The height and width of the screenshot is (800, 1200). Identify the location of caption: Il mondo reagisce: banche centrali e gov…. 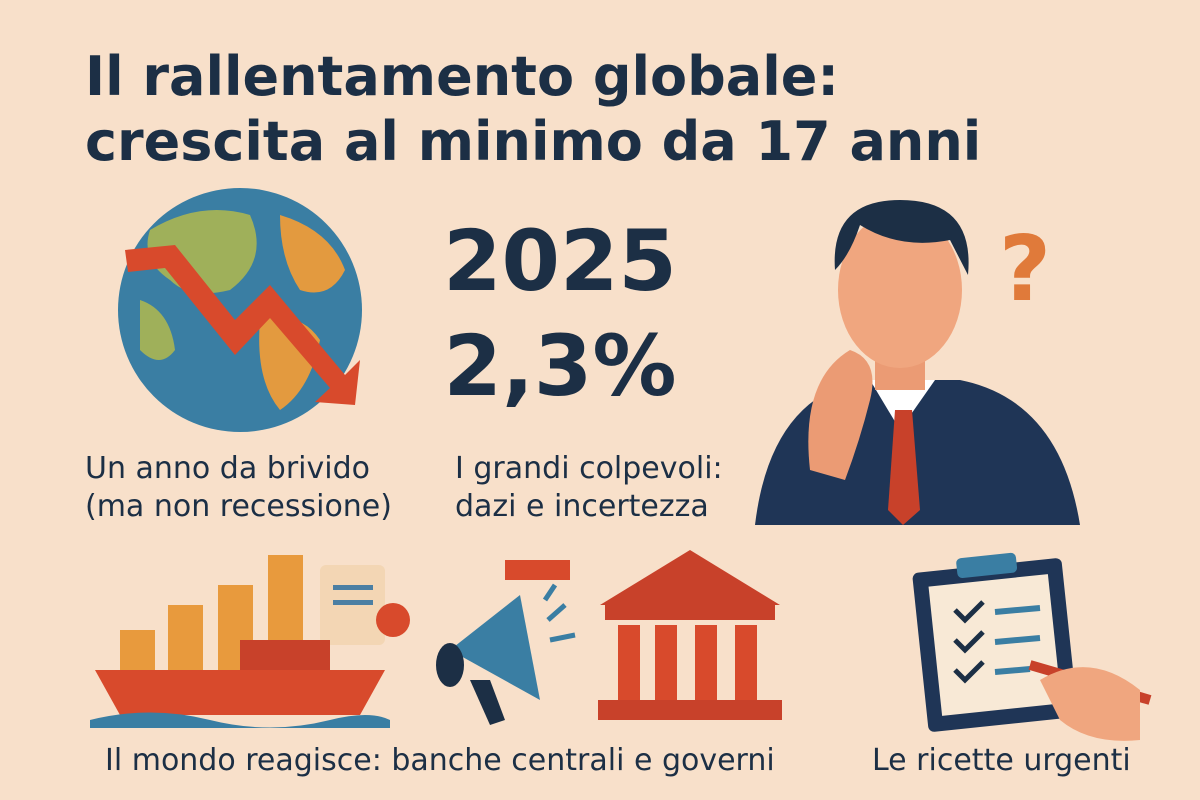
(440, 760).